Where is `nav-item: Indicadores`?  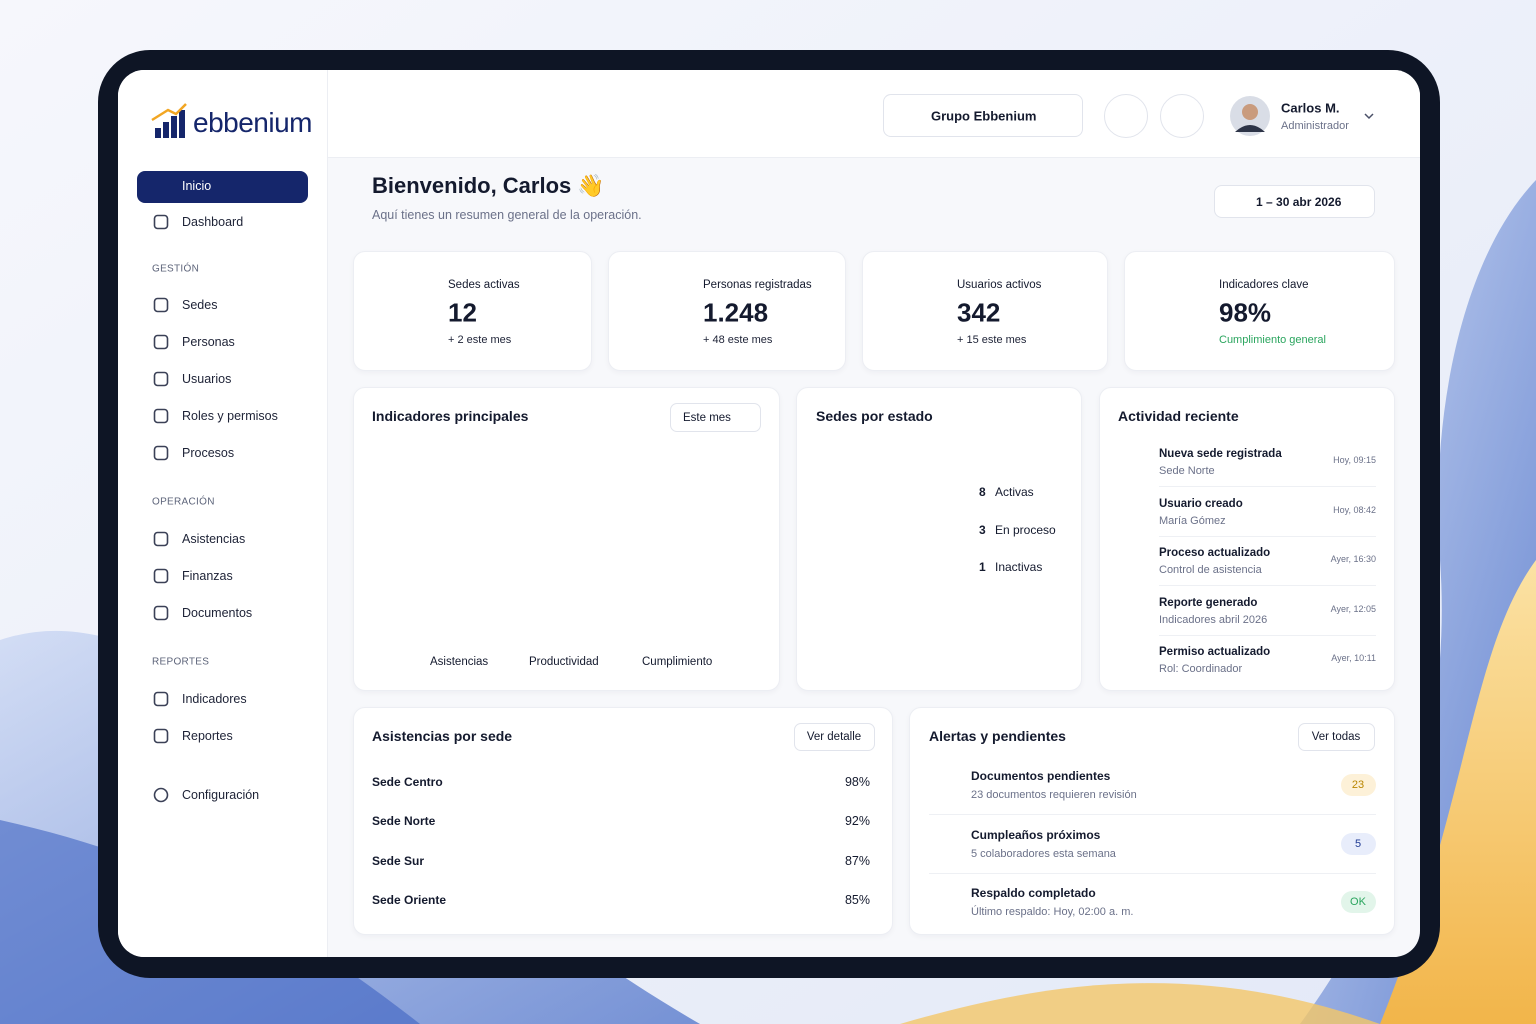
nav-item: Indicadores is located at coordinates (214, 699).